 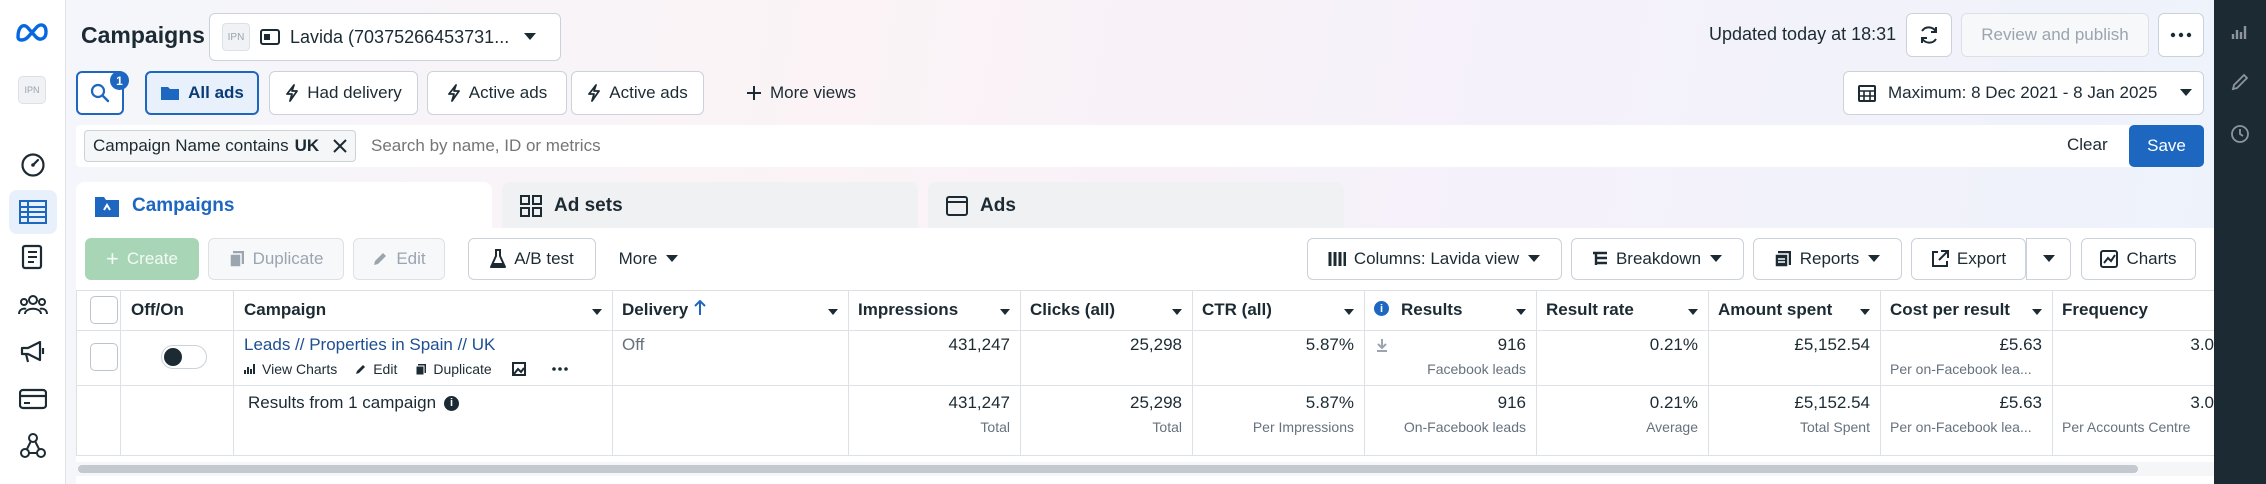 I want to click on row-checkbox, so click(x=104, y=357).